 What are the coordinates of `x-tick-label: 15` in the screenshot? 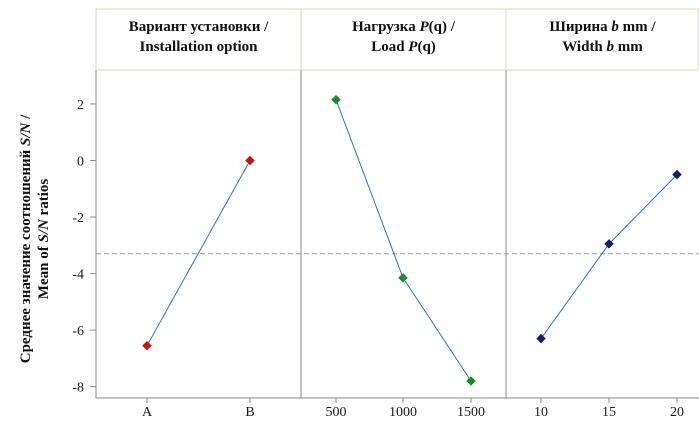 It's located at (609, 412).